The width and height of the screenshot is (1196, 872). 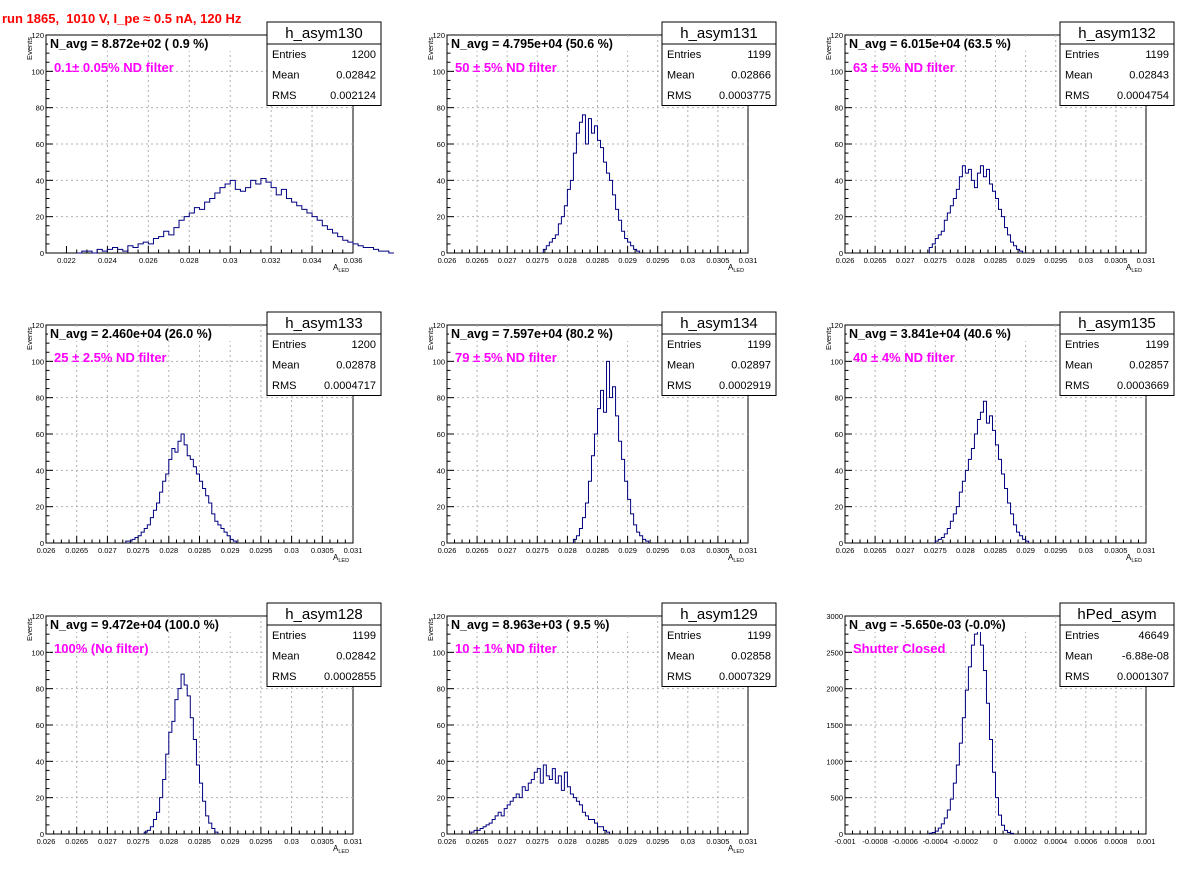 What do you see at coordinates (904, 841) in the screenshot?
I see `x-tick-label: -0.0006` at bounding box center [904, 841].